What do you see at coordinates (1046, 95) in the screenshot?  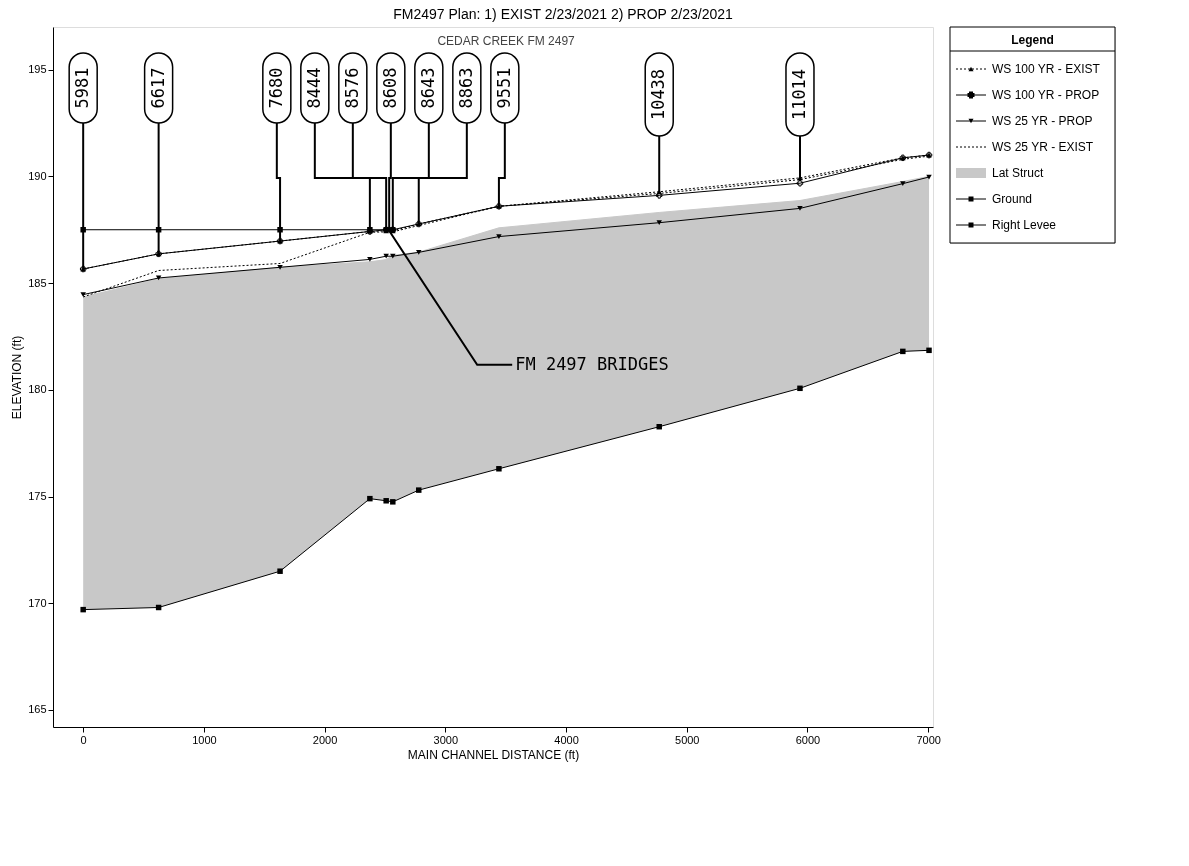 I see `legend-label: WS 100 YR - PROP` at bounding box center [1046, 95].